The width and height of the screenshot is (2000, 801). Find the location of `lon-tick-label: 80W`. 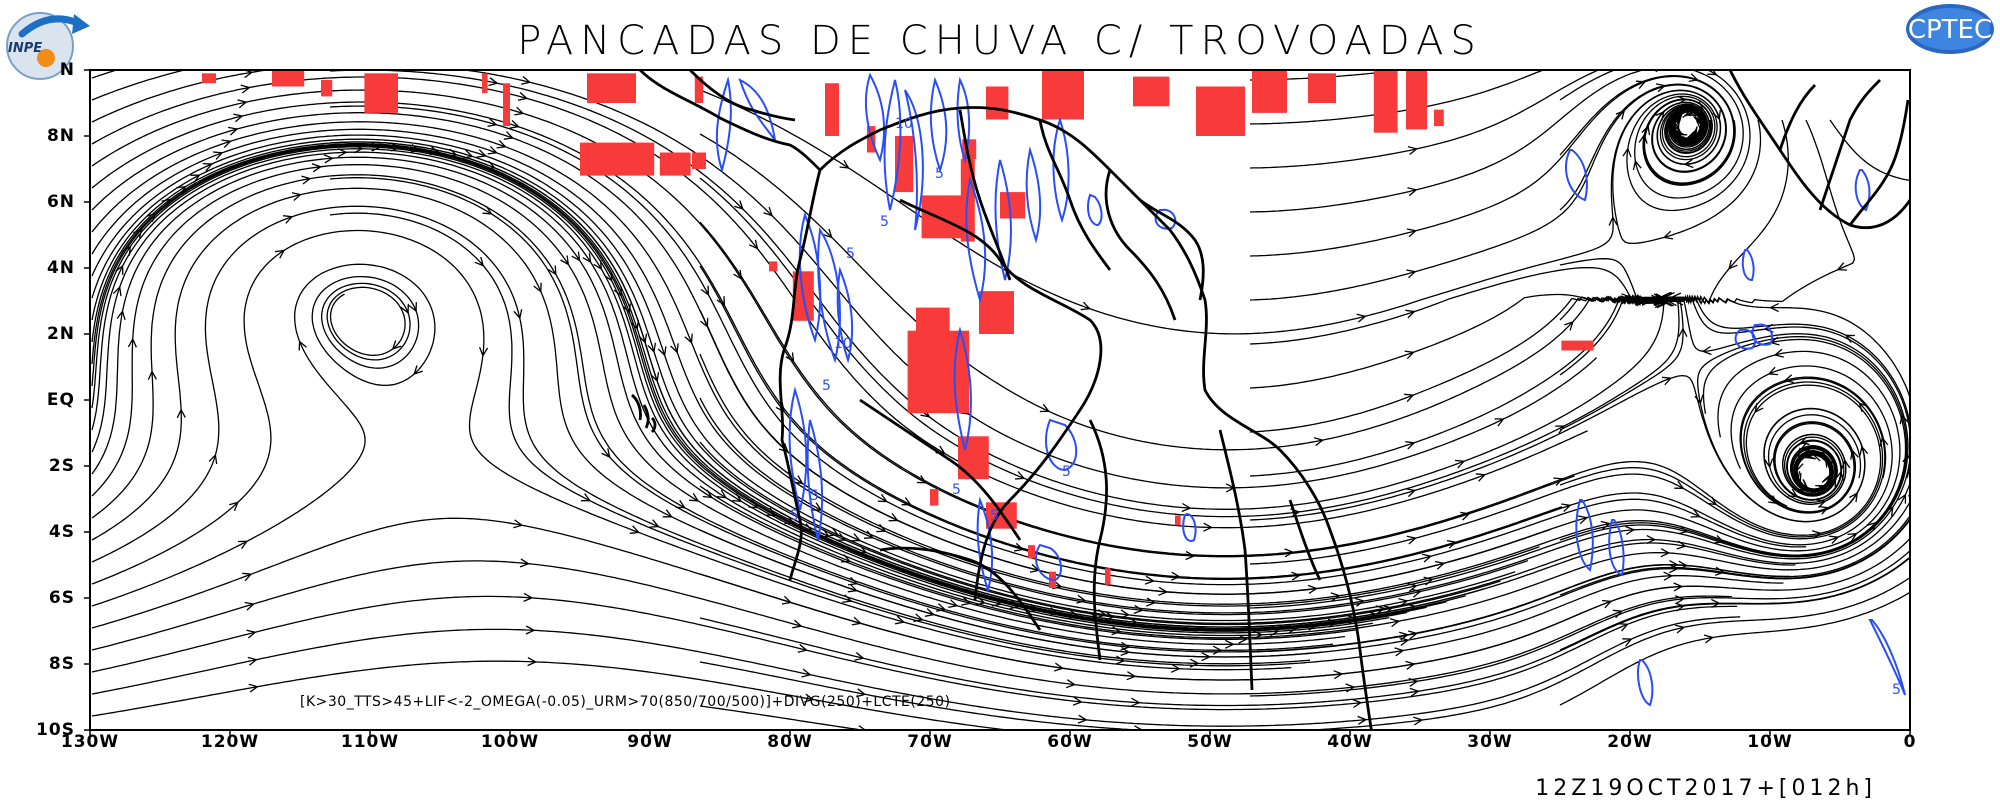

lon-tick-label: 80W is located at coordinates (790, 742).